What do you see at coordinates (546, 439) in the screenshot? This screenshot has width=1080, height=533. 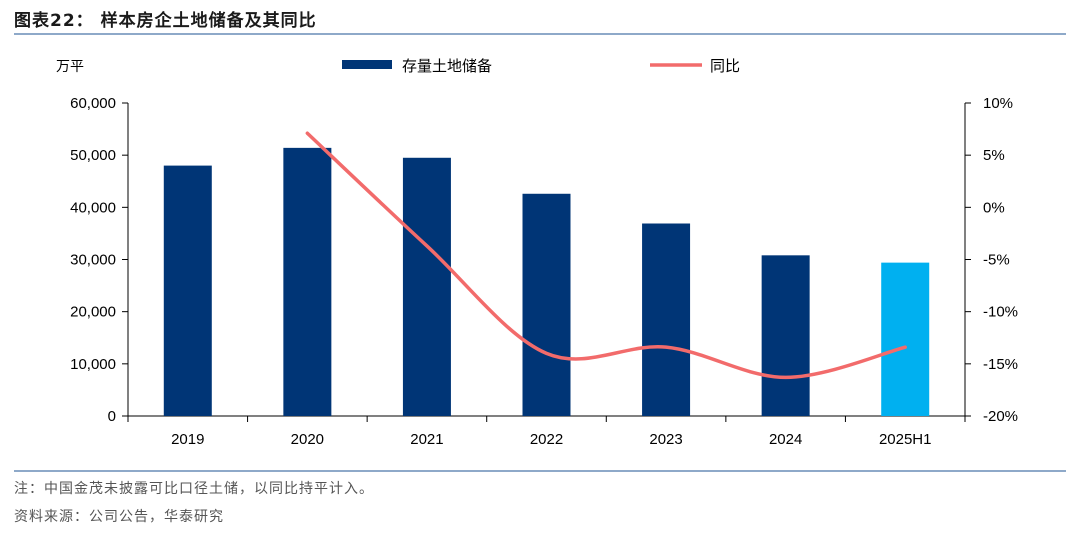 I see `x-tick-label: 2022` at bounding box center [546, 439].